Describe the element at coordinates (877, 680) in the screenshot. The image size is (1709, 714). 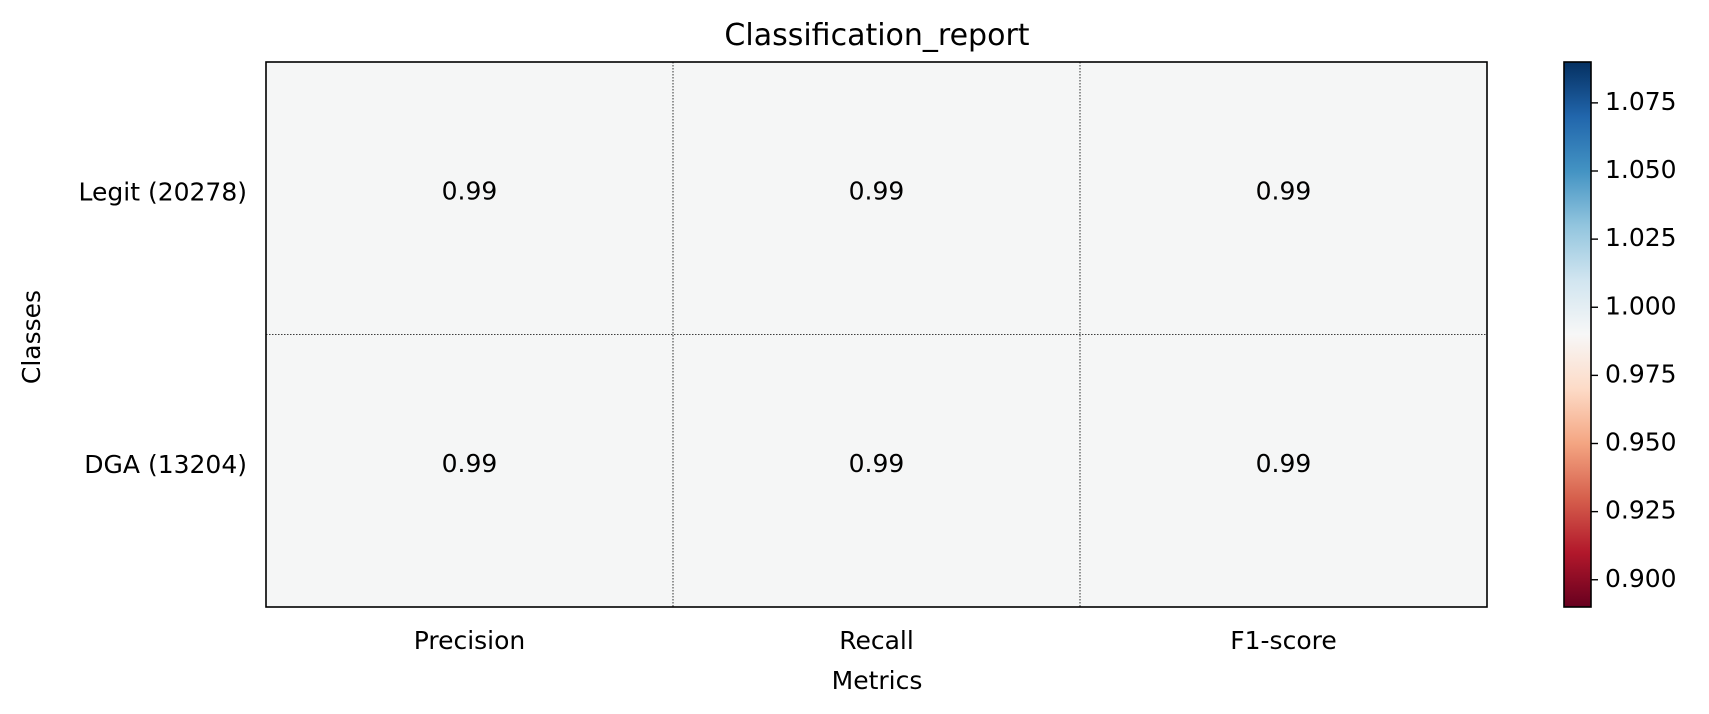
I see `x-axis-label: Metrics` at that location.